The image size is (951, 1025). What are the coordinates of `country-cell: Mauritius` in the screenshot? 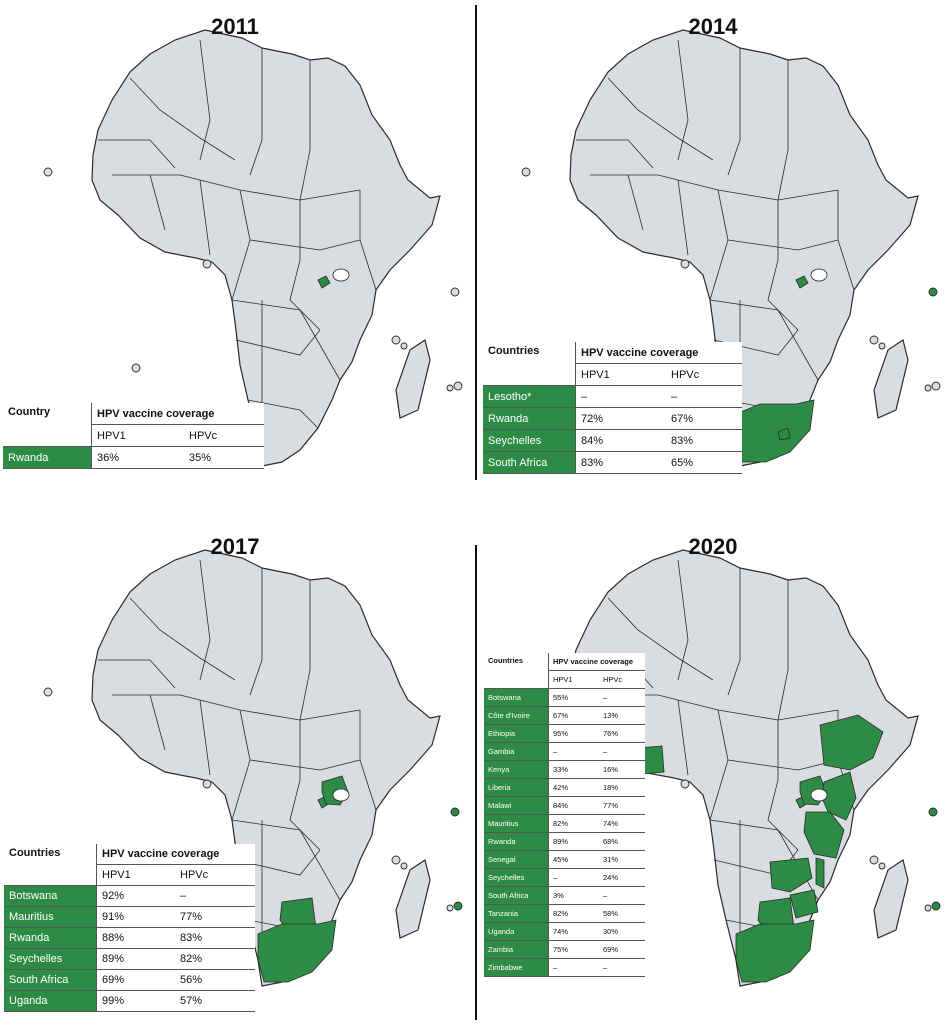 It's located at (516, 823).